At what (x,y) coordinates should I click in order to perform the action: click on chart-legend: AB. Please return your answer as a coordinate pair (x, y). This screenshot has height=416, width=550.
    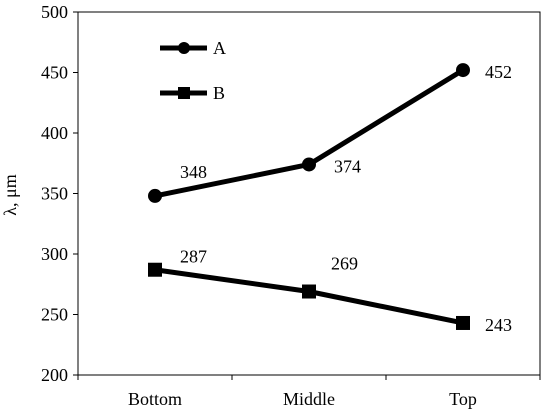
    Looking at the image, I should click on (193, 70).